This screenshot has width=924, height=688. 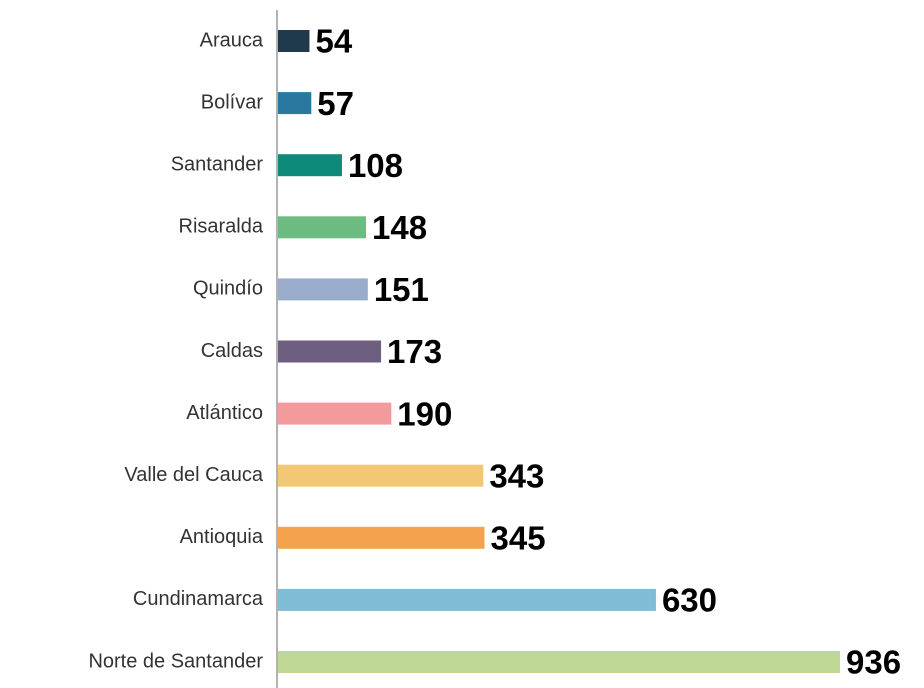 I want to click on category-label: Cundinamarca, so click(x=198, y=599).